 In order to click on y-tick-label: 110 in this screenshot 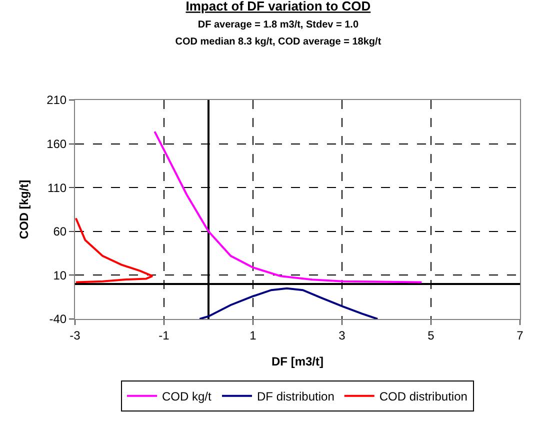, I will do `click(57, 187)`.